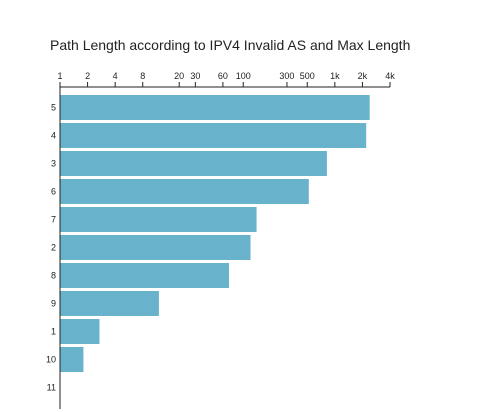 The height and width of the screenshot is (412, 500). What do you see at coordinates (307, 76) in the screenshot?
I see `x-tick-label: 500` at bounding box center [307, 76].